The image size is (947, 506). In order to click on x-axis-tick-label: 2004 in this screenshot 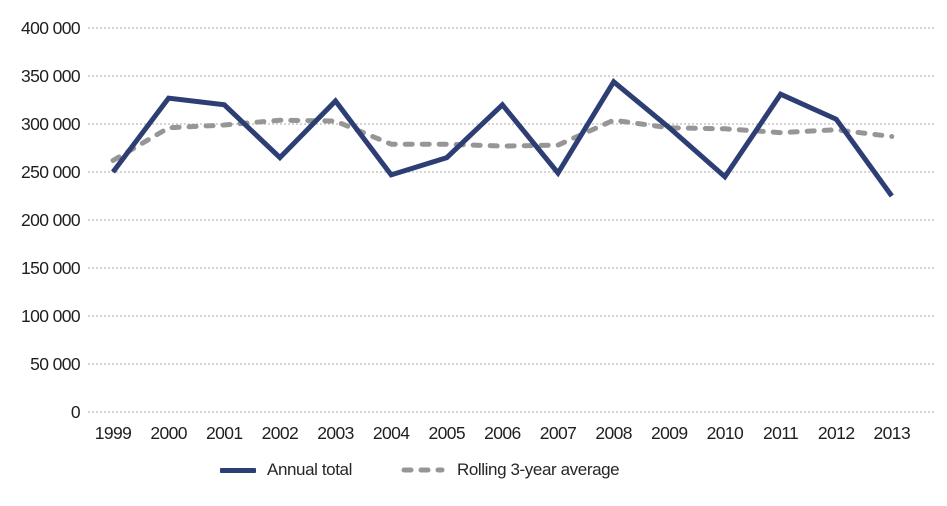, I will do `click(391, 433)`.